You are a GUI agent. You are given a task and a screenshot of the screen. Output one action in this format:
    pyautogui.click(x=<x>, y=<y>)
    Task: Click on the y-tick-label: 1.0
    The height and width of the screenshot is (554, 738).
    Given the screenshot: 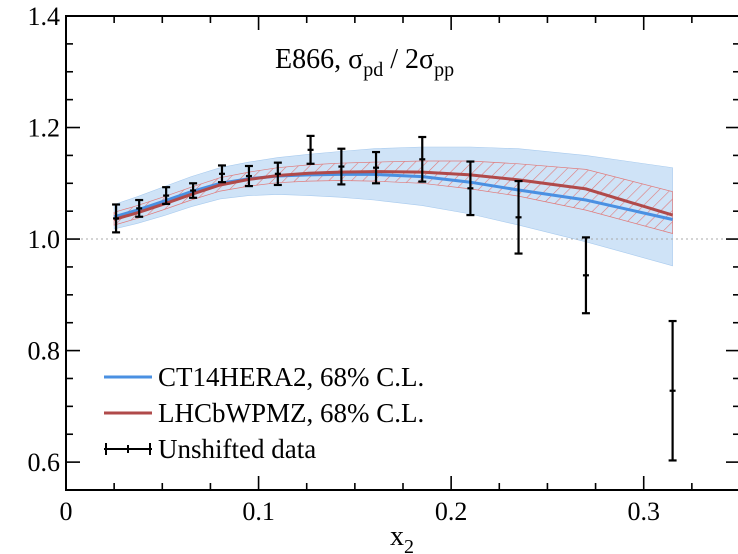 What is the action you would take?
    pyautogui.click(x=44, y=239)
    